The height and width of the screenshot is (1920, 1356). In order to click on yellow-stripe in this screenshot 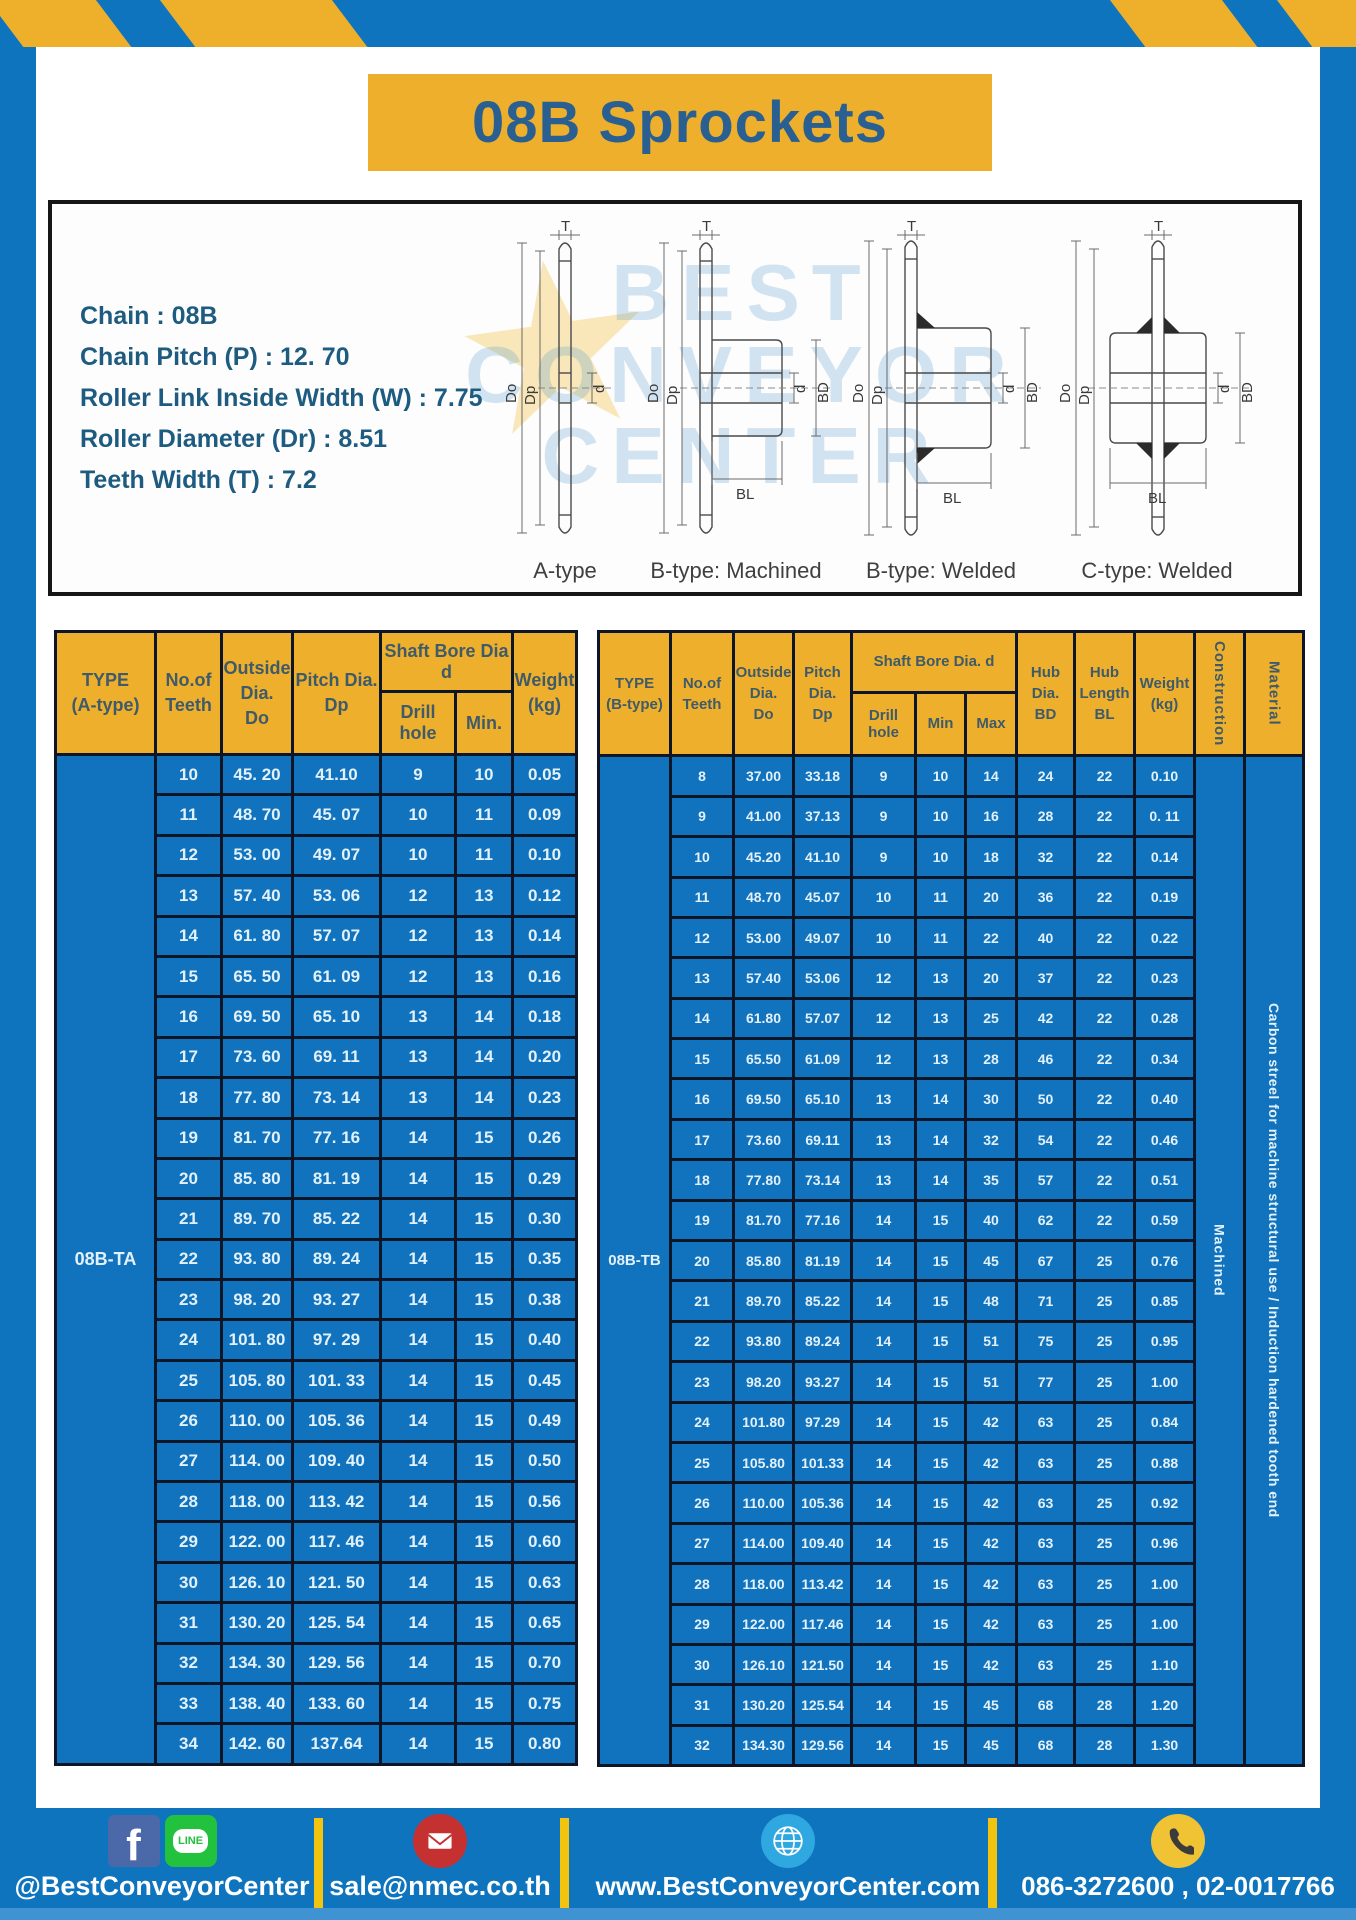, I will do `click(264, 23)`.